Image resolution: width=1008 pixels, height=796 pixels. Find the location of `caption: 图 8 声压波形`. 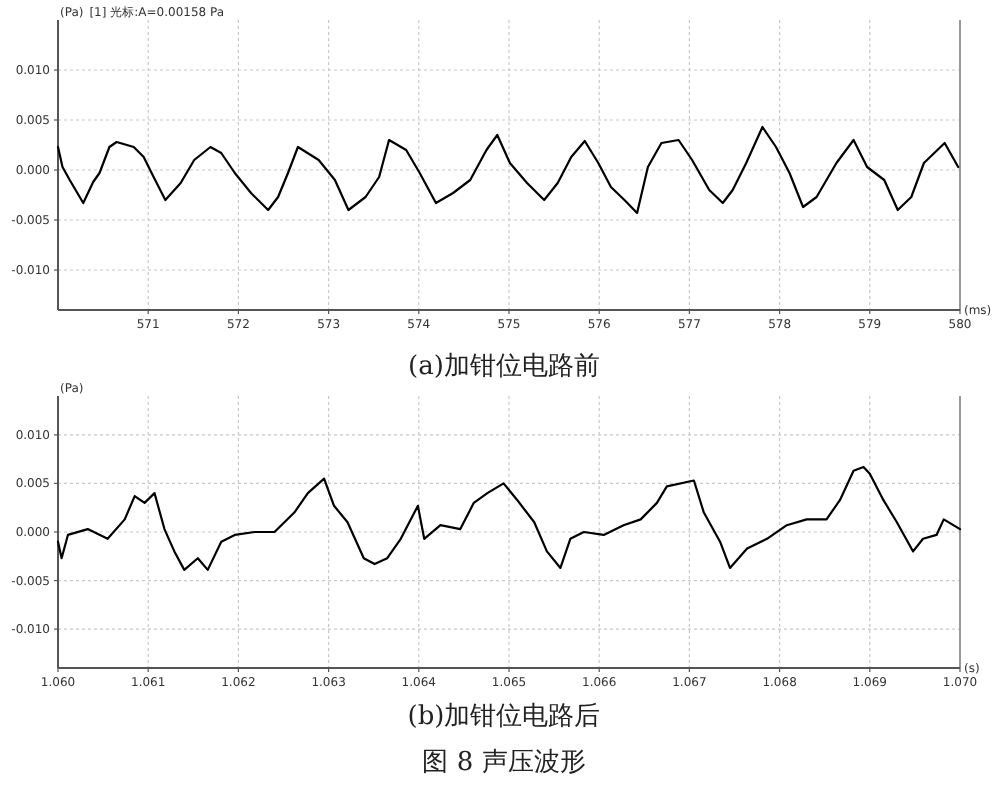

caption: 图 8 声压波形 is located at coordinates (504, 763).